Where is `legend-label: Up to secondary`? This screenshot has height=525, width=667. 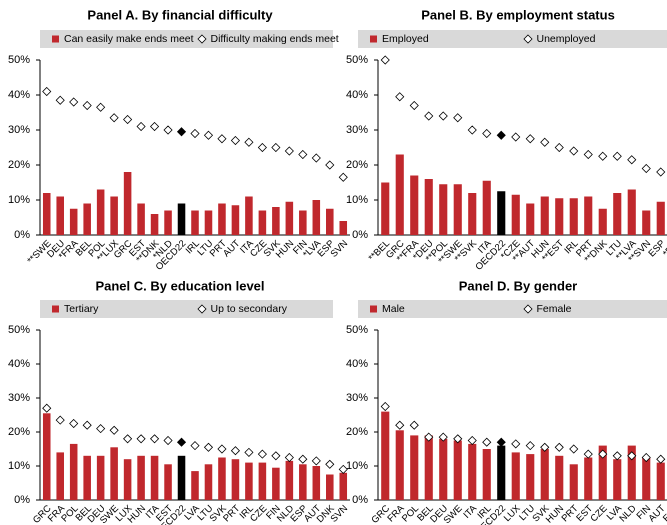
legend-label: Up to secondary is located at coordinates (249, 309).